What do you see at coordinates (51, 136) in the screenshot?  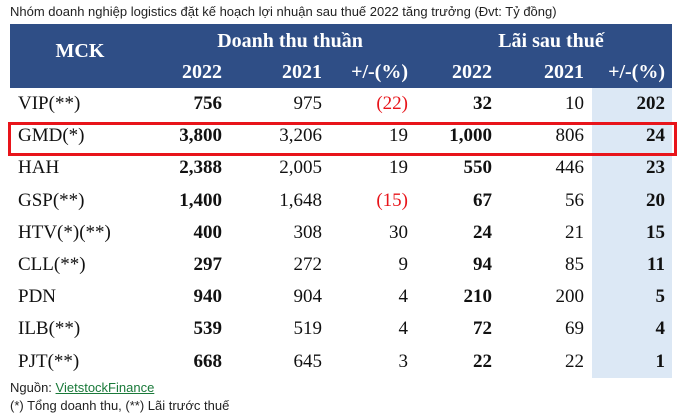 I see `row-label: GMD(*)` at bounding box center [51, 136].